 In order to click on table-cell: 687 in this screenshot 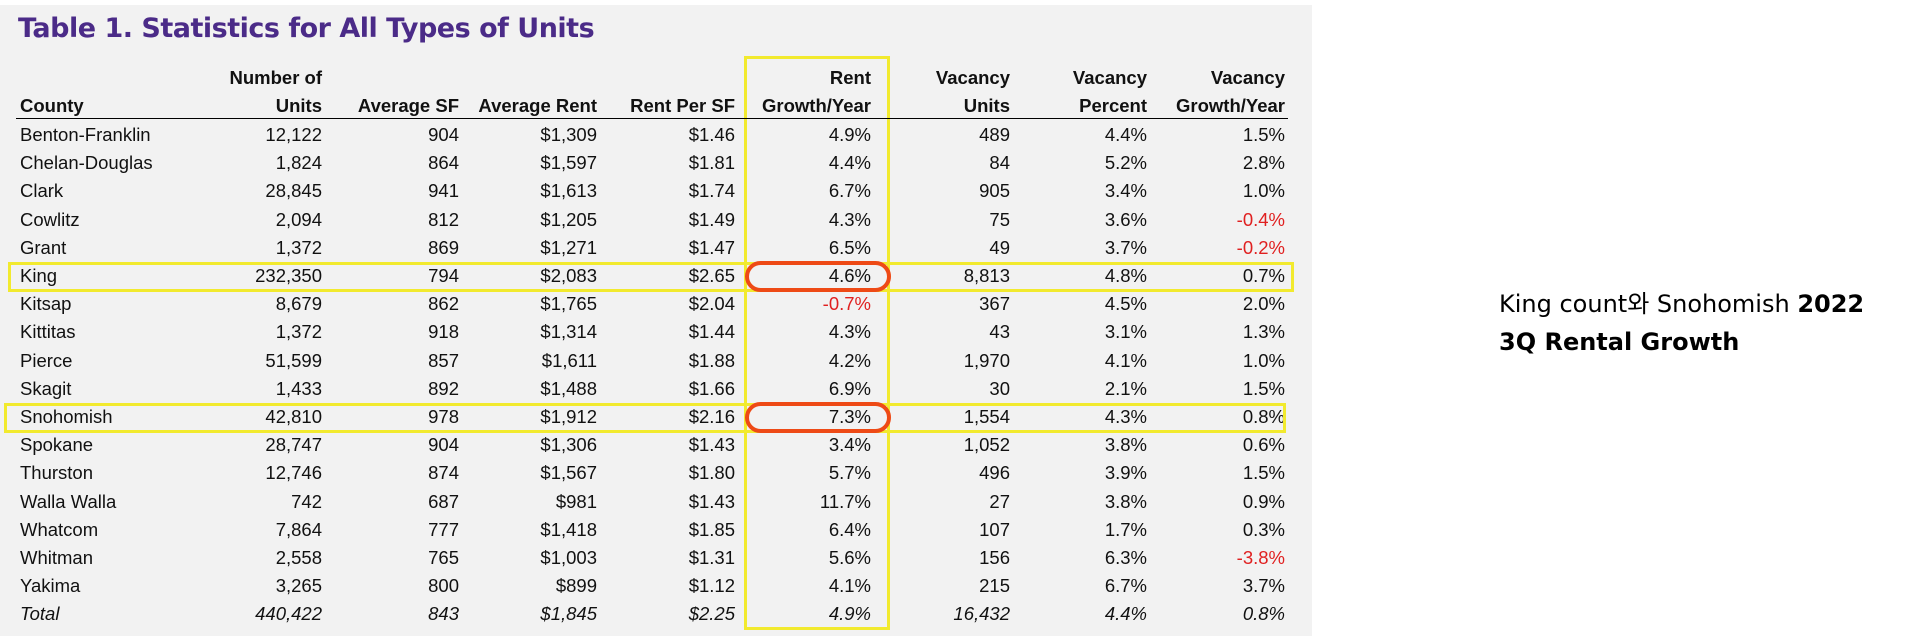, I will do `click(443, 501)`.